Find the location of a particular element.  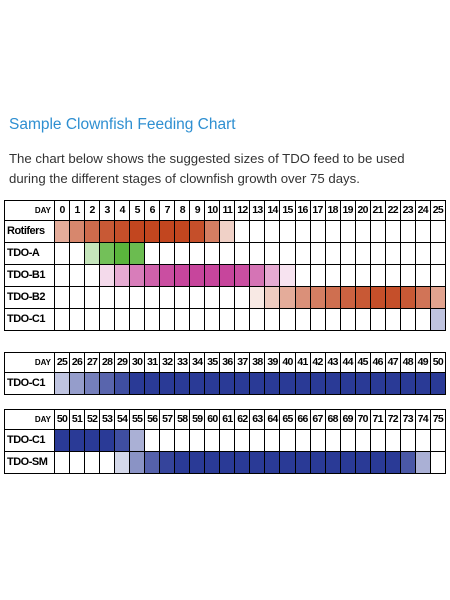

day-number: 7 is located at coordinates (167, 210).